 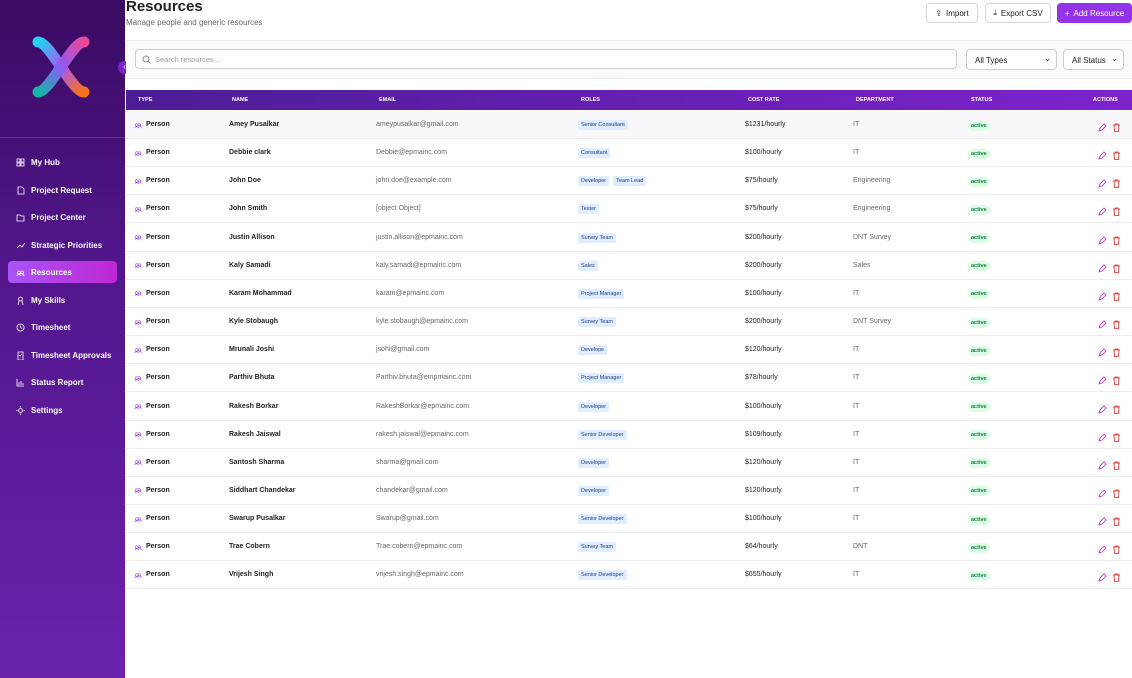 I want to click on name: Parthiv Bhuta, so click(x=252, y=377).